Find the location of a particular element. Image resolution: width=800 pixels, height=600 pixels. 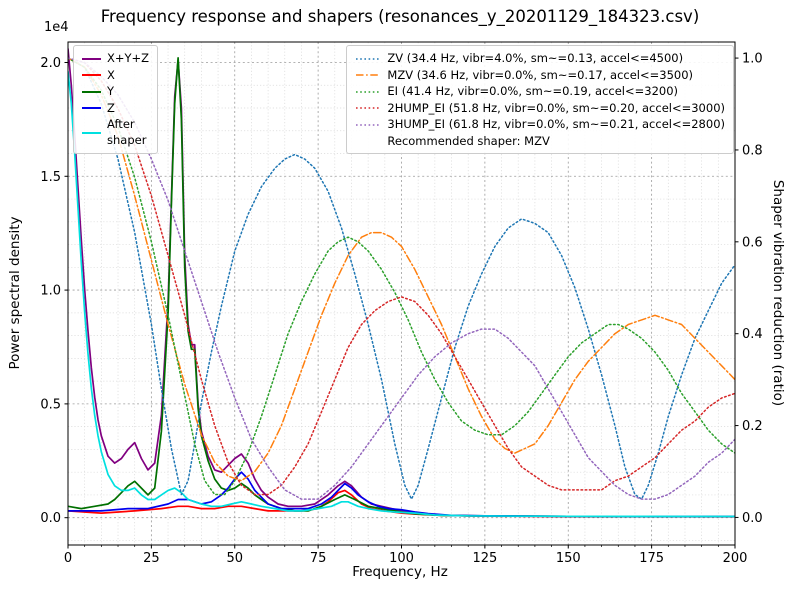

x-axis-label: Frequency, Hz is located at coordinates (400, 572).